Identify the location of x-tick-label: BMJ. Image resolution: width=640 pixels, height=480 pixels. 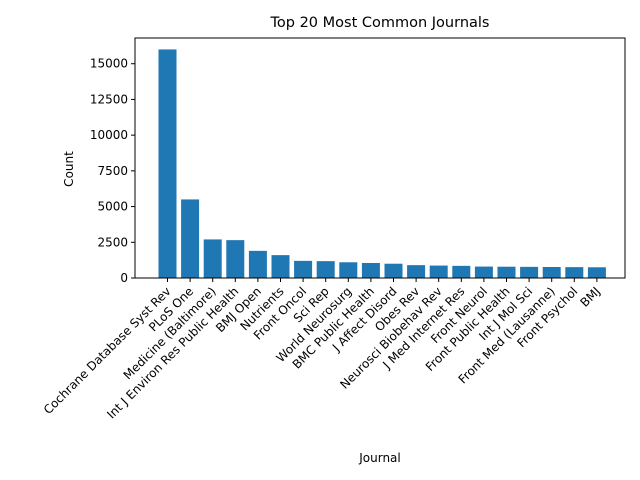
(590, 297).